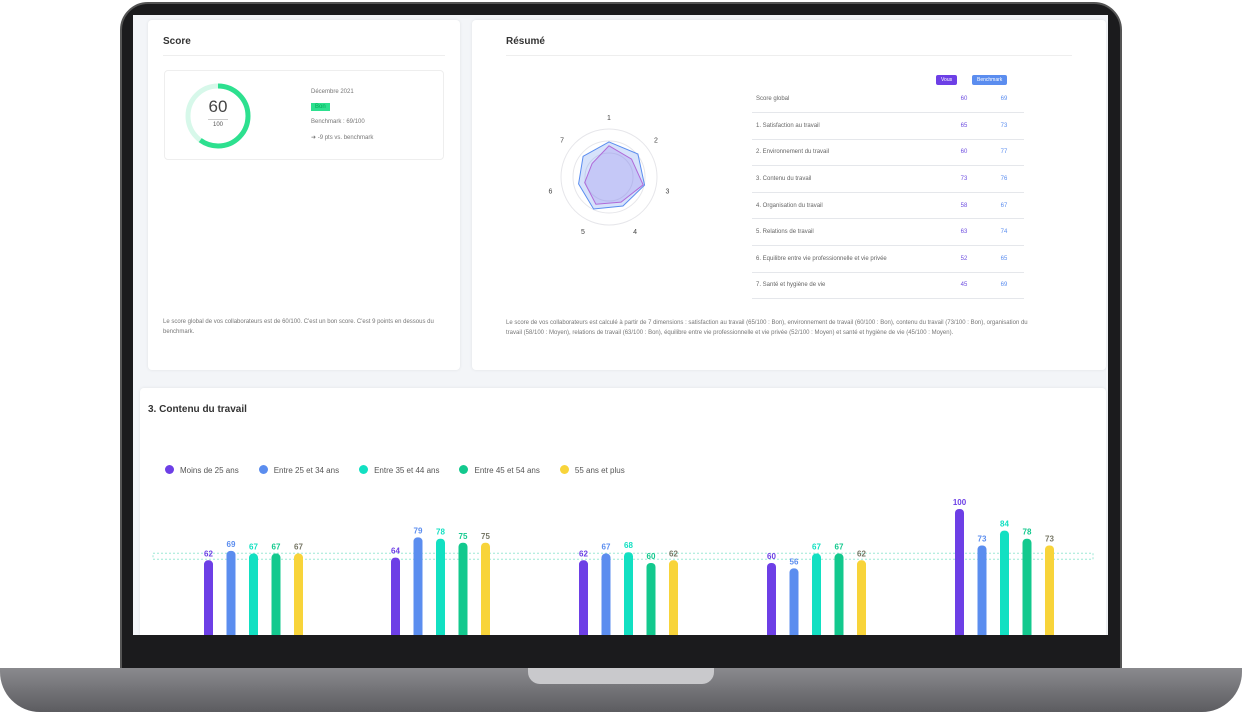 The height and width of the screenshot is (720, 1242). What do you see at coordinates (551, 191) in the screenshot?
I see `radar-label: 6` at bounding box center [551, 191].